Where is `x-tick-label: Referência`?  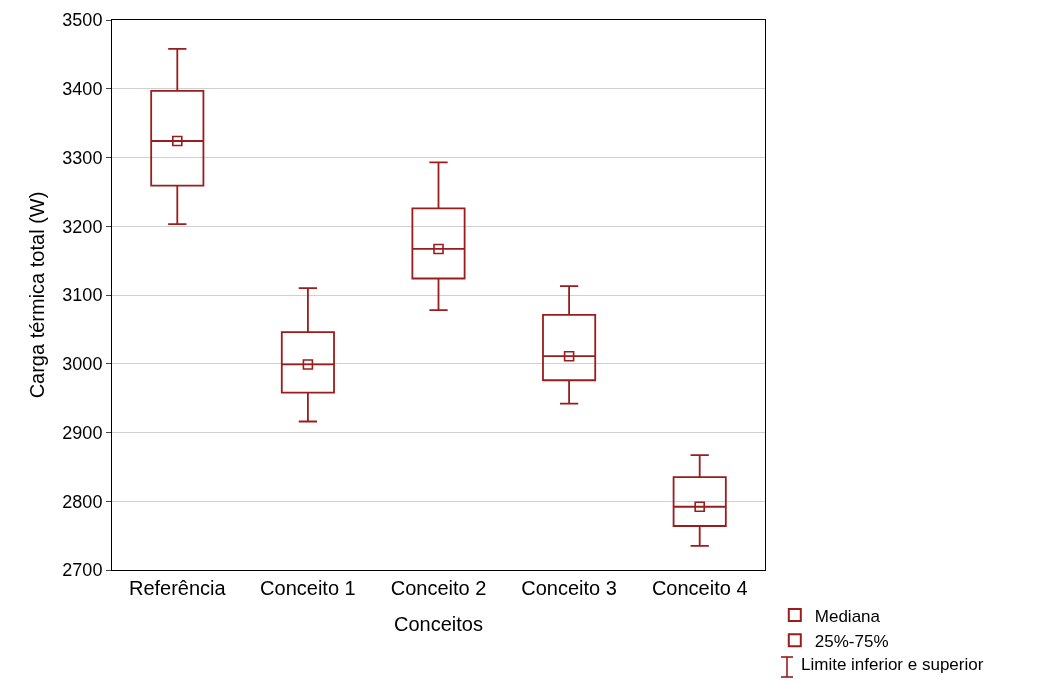 x-tick-label: Referência is located at coordinates (177, 588).